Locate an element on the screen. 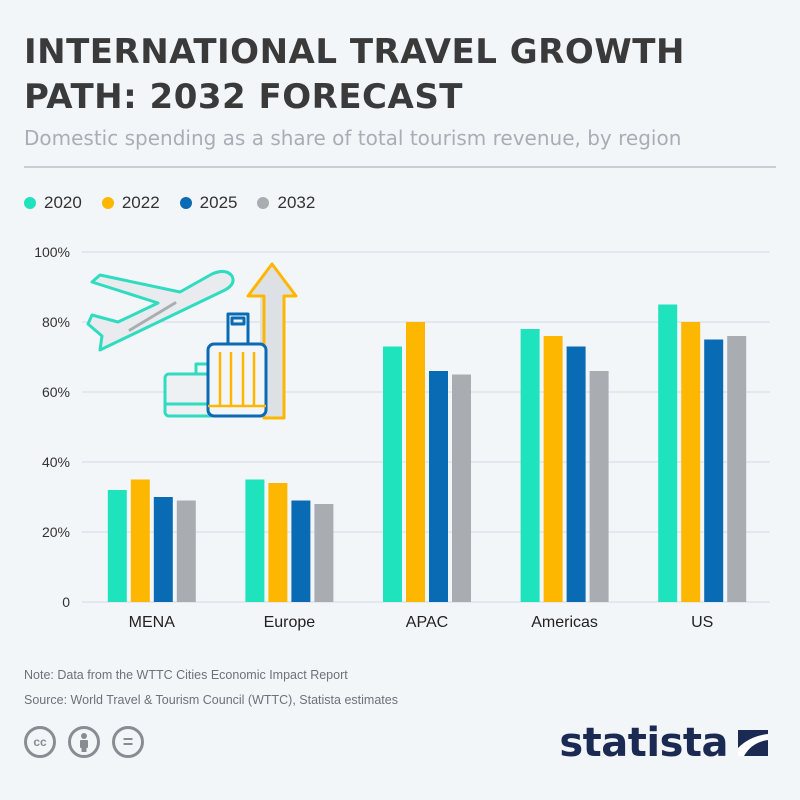 This screenshot has width=800, height=800. license-icons: cc = is located at coordinates (84, 742).